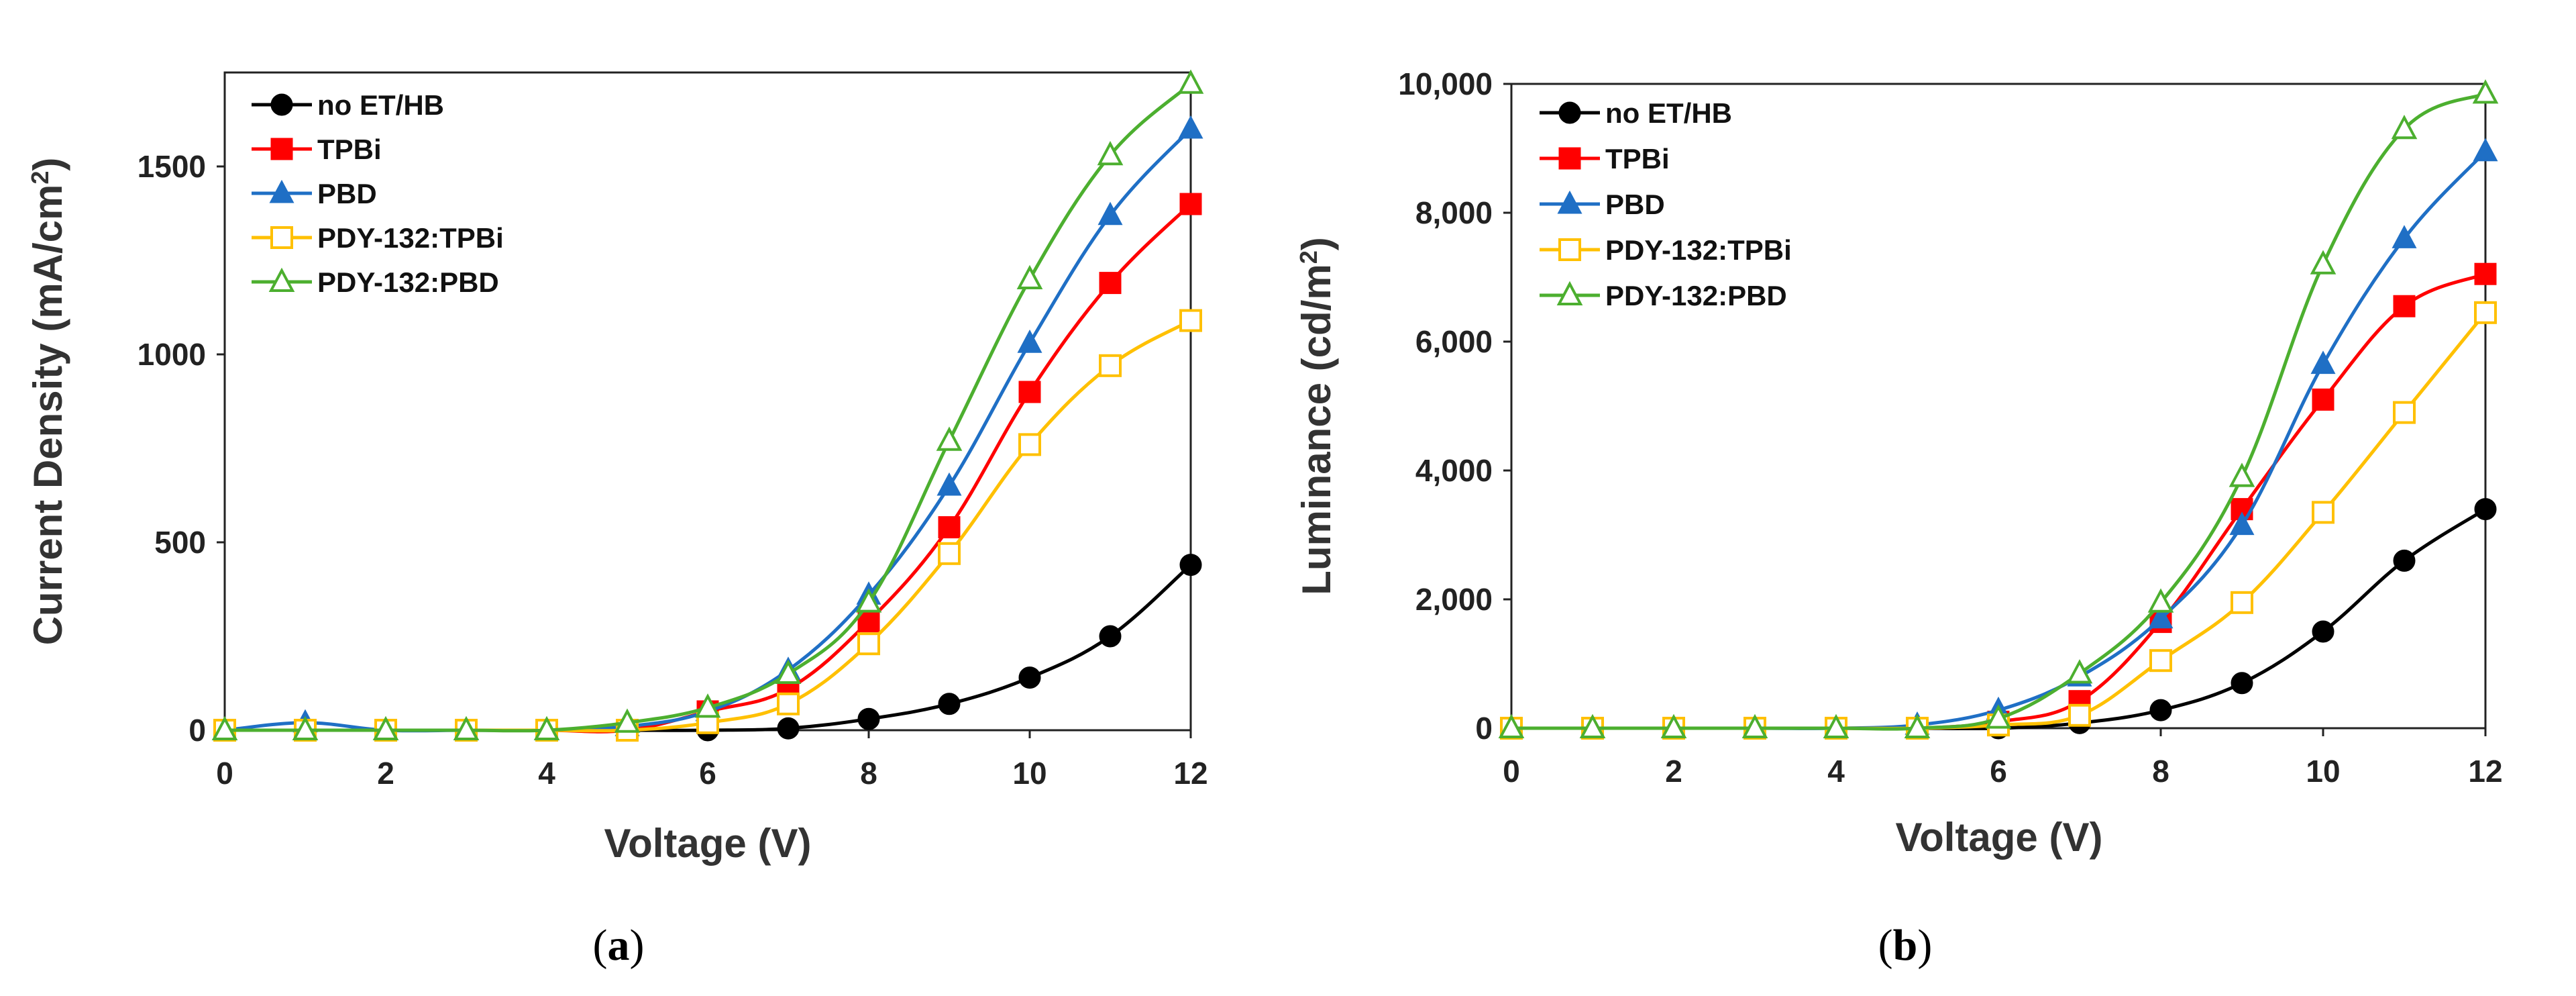  I want to click on panel-b-legend-item-3: PDY-132:TPBi, so click(1666, 250).